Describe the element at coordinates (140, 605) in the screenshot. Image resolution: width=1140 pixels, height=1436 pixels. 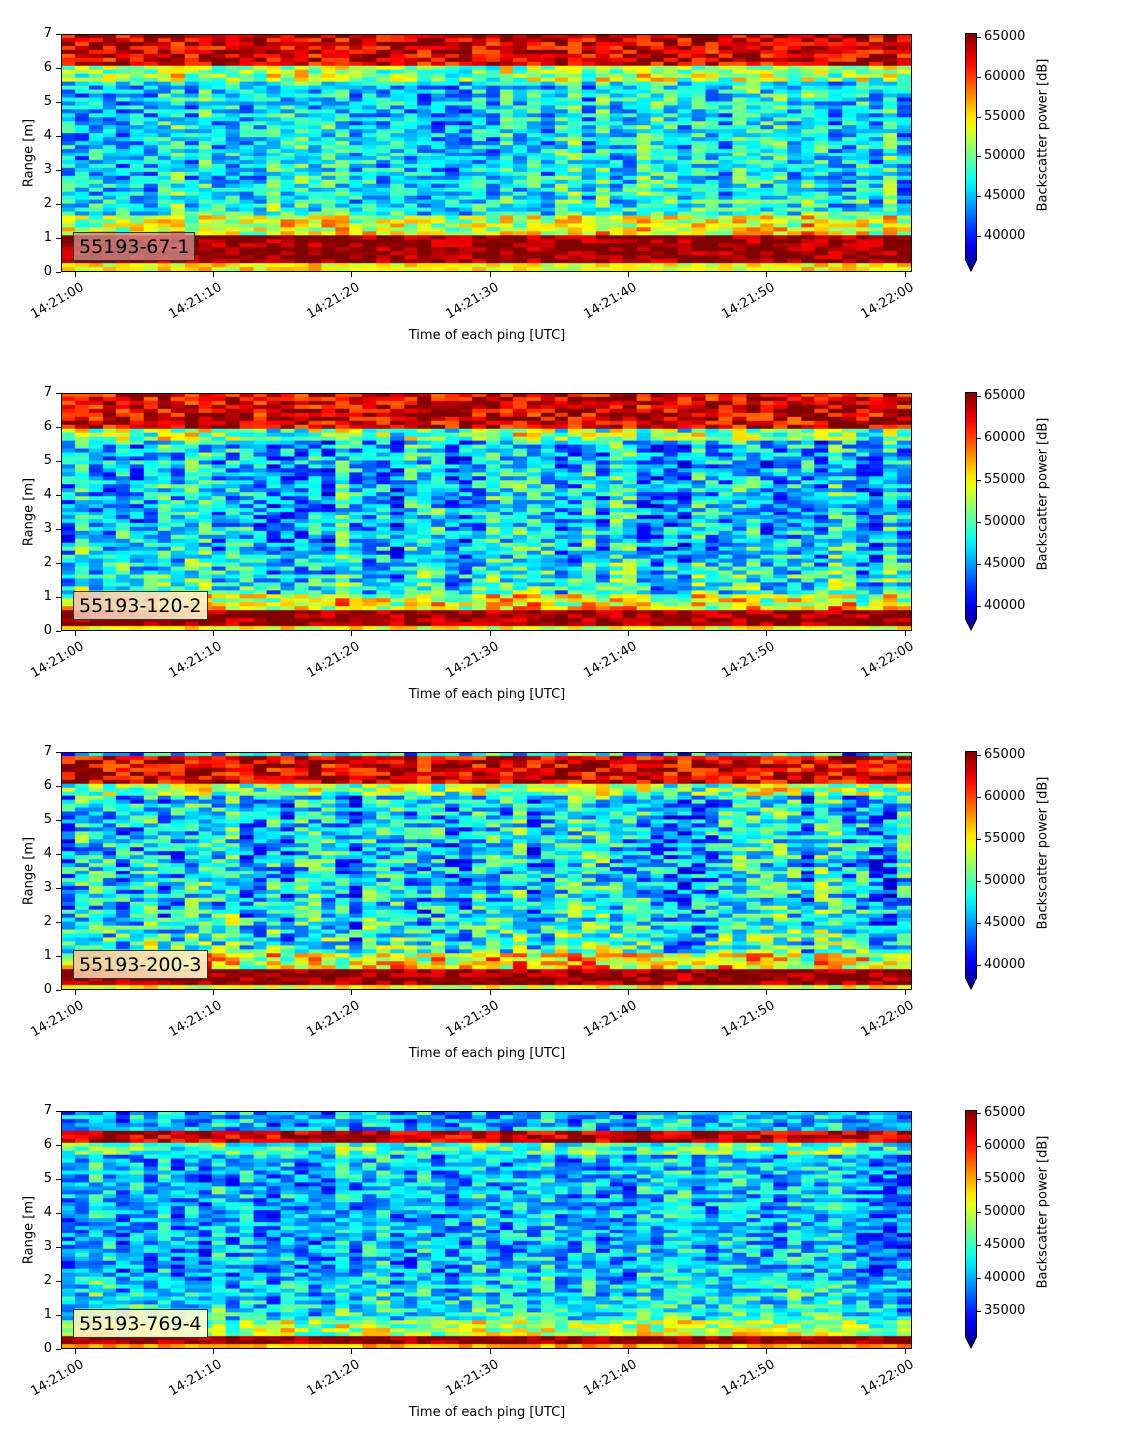
I see `station-label: 55193-120-2` at that location.